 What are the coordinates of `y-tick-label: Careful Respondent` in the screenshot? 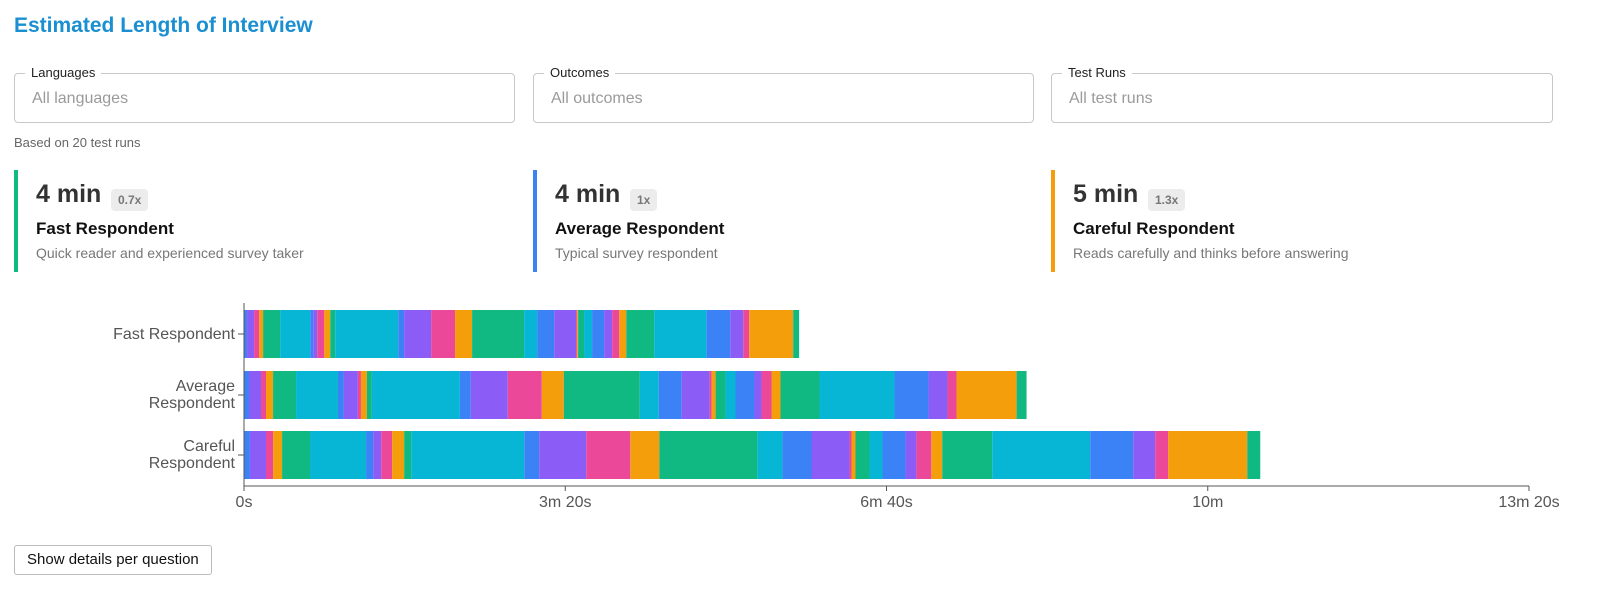 It's located at (191, 455).